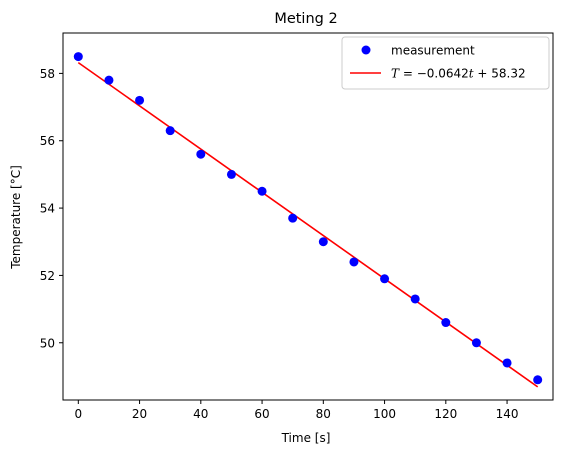 Image resolution: width=562 pixels, height=455 pixels. I want to click on y-axis: 50 52 54 56 58, so click(51, 208).